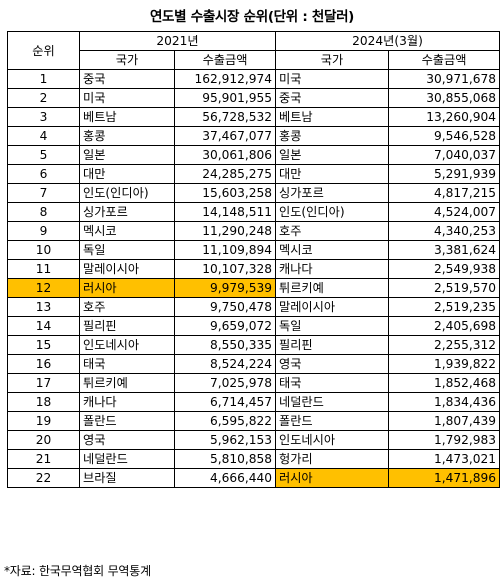  Describe the element at coordinates (332, 60) in the screenshot. I see `country-2024-header: 국가` at that location.